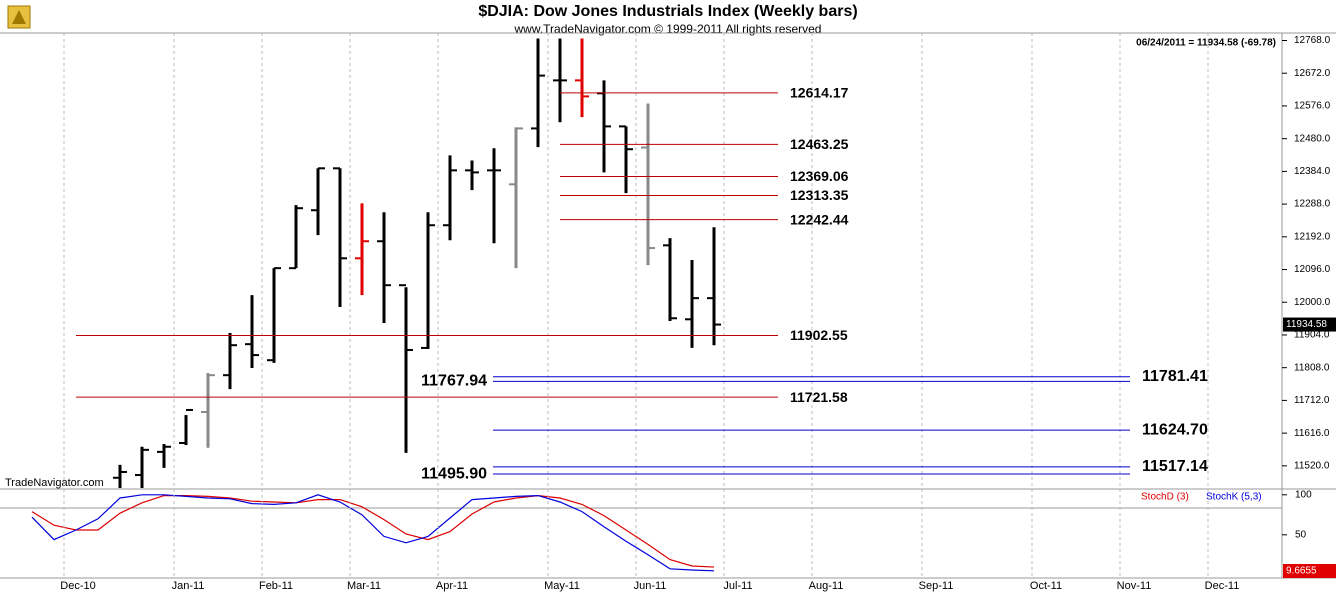  Describe the element at coordinates (1312, 73) in the screenshot. I see `y-tick-label: 12672.0` at that location.